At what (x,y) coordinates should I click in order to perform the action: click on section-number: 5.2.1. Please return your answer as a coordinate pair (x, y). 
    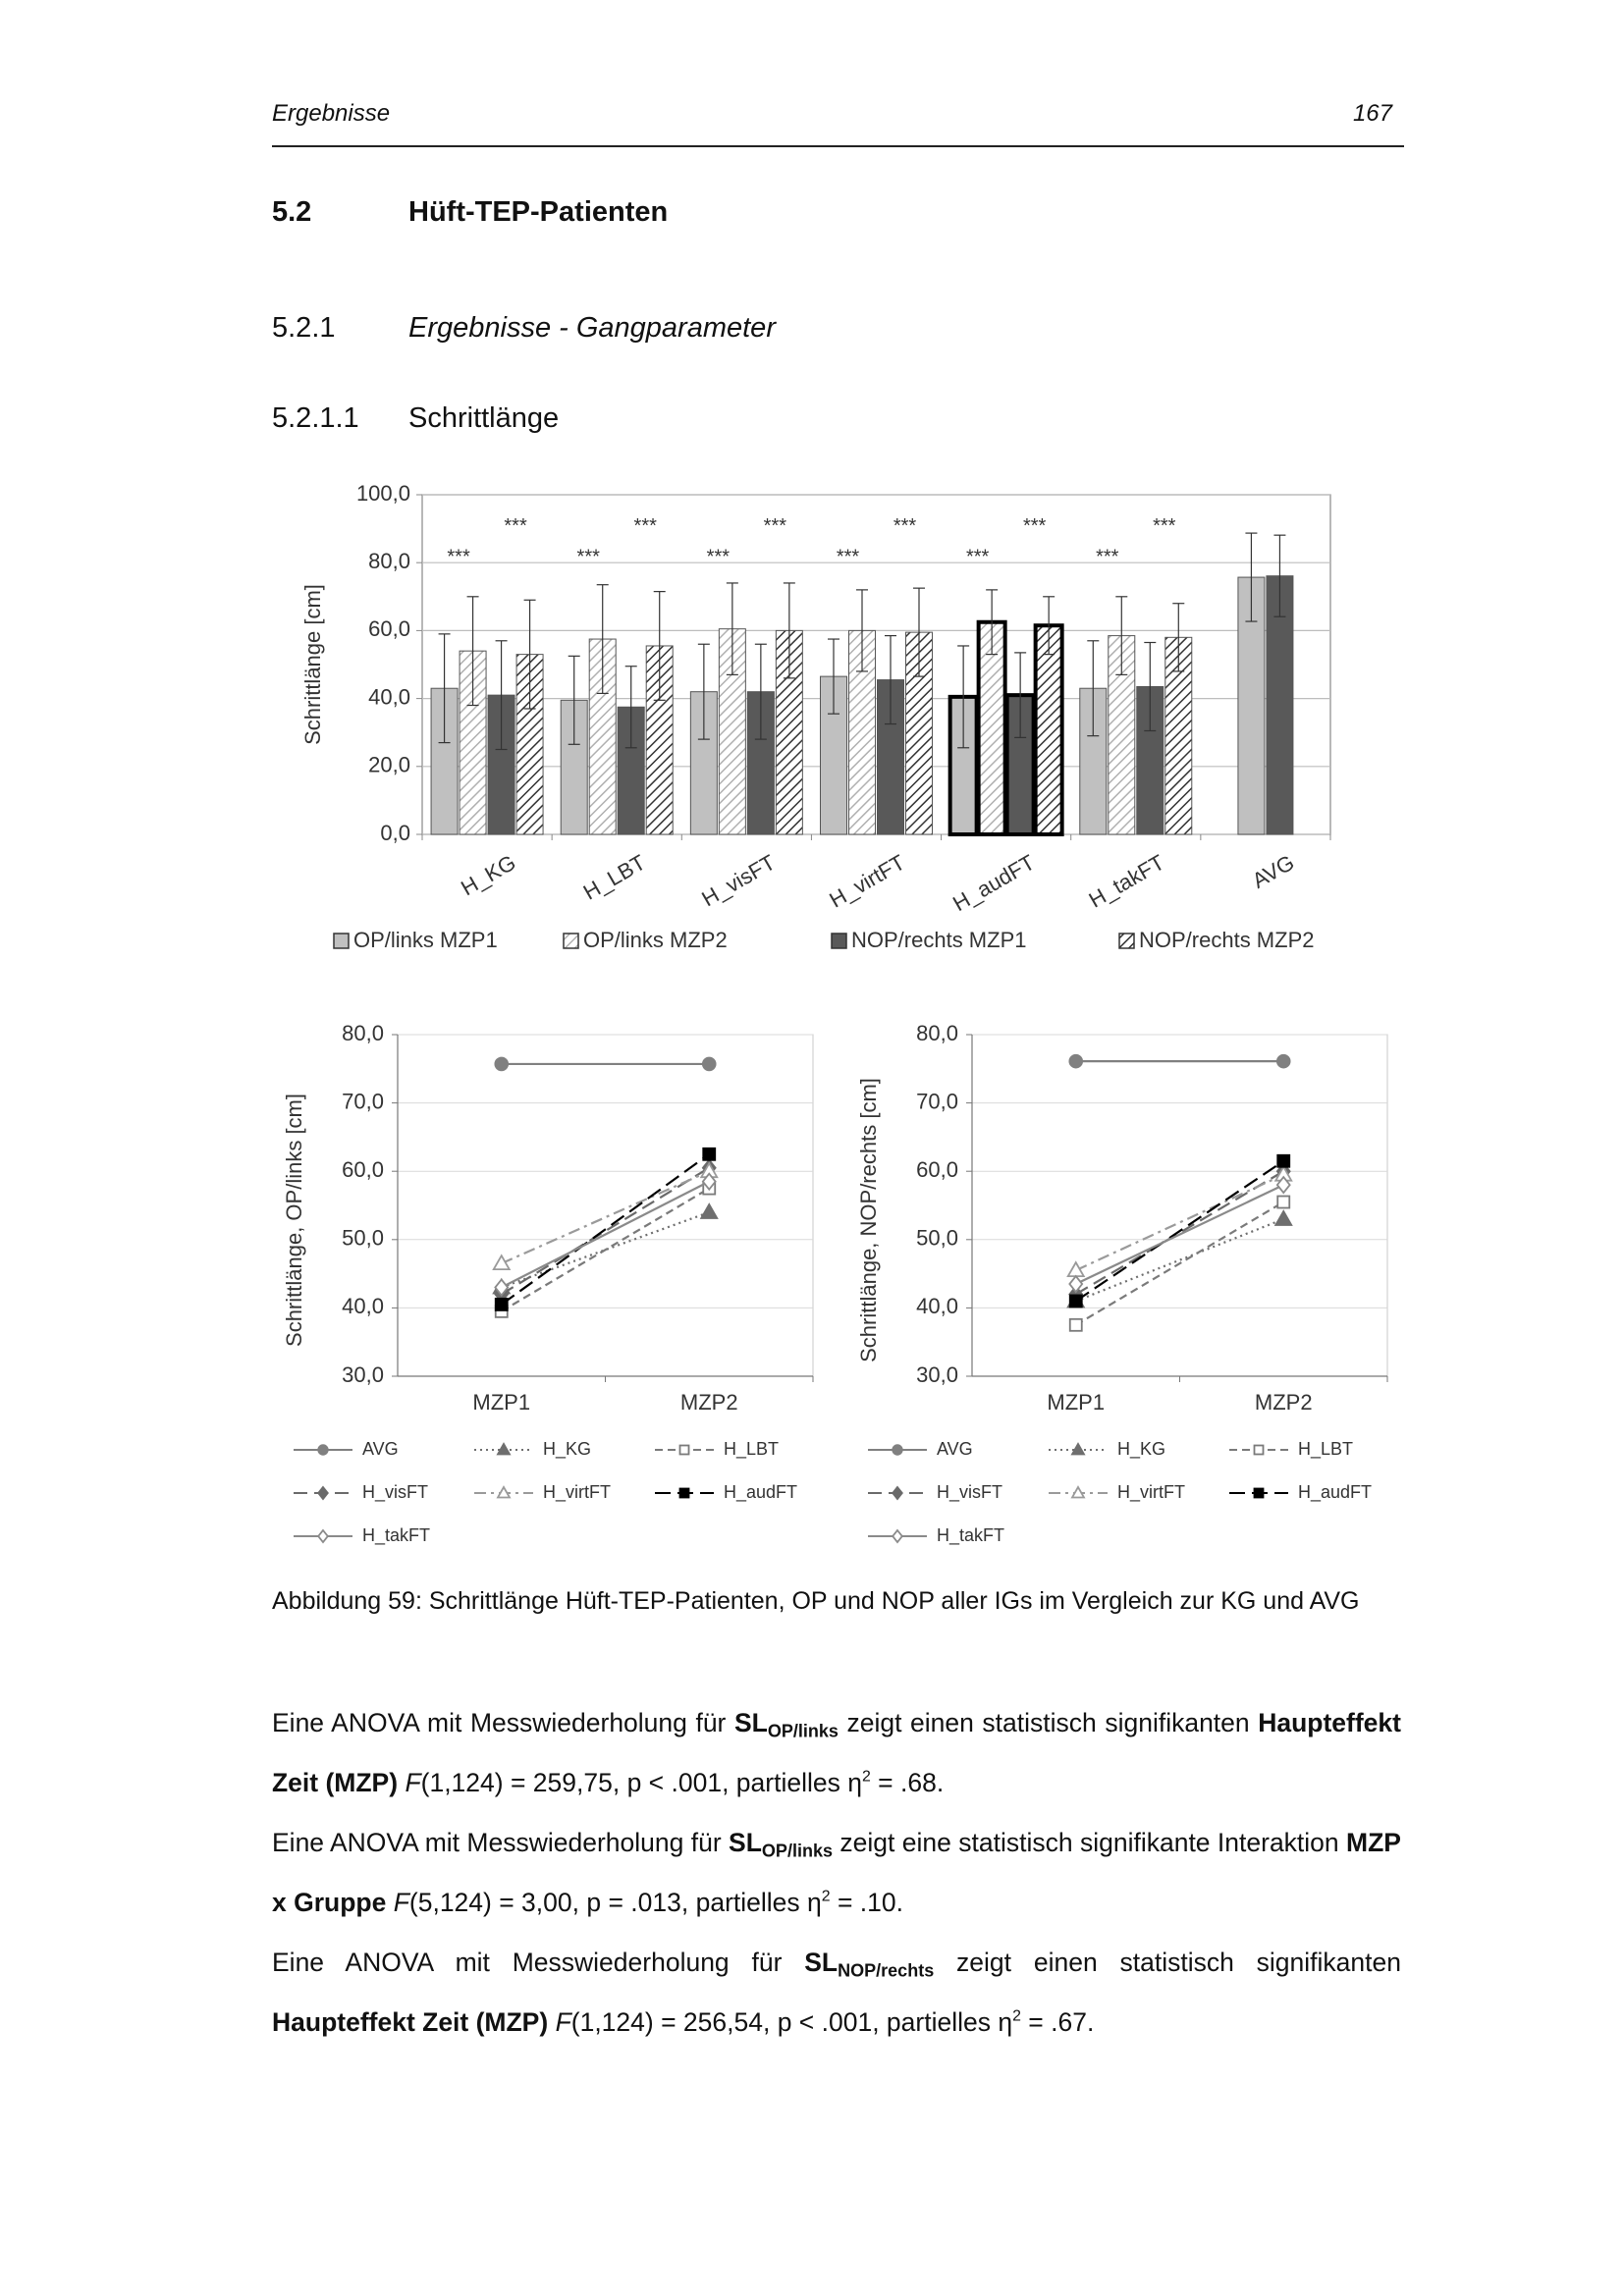
    Looking at the image, I should click on (304, 328).